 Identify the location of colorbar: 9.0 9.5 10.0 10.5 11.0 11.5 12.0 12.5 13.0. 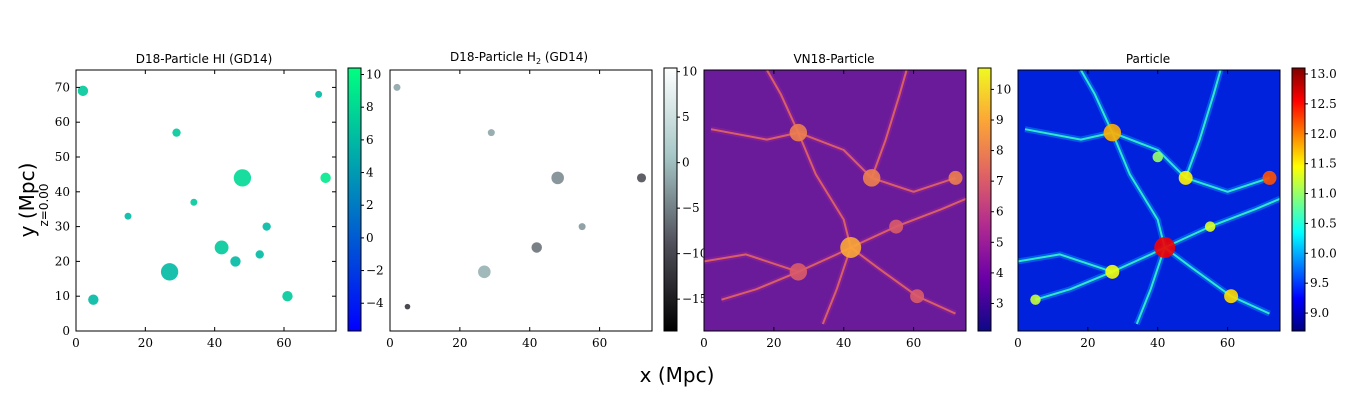
(1314, 199).